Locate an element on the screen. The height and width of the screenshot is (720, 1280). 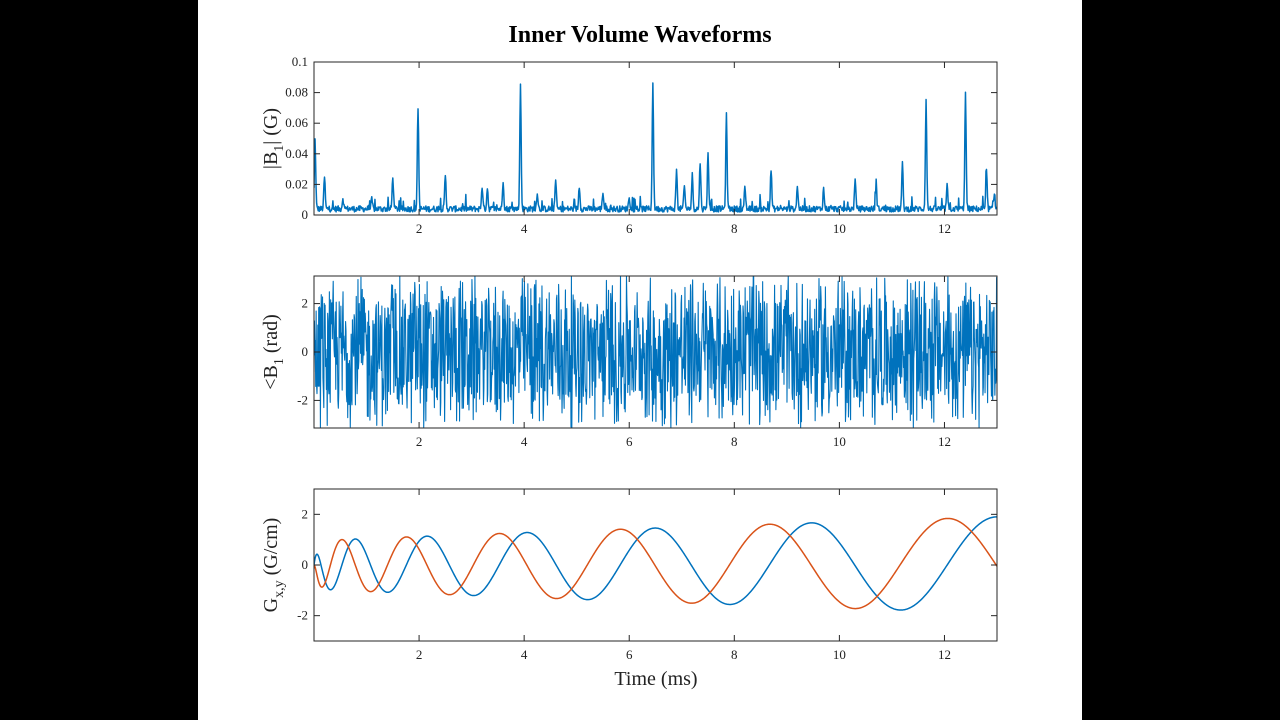
plot-frame is located at coordinates (655, 138).